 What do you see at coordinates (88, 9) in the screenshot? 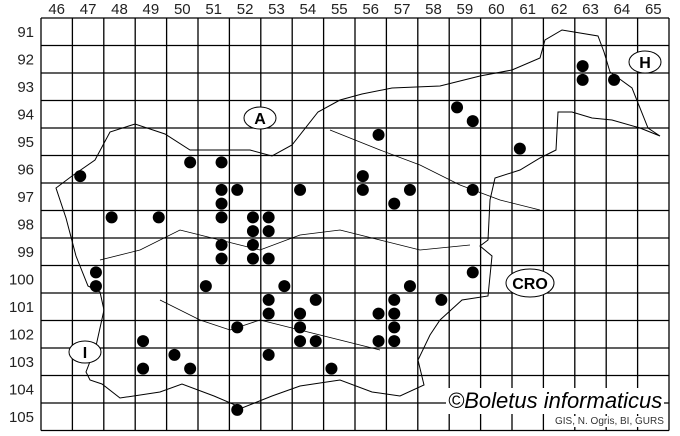
I see `column-label: 47` at bounding box center [88, 9].